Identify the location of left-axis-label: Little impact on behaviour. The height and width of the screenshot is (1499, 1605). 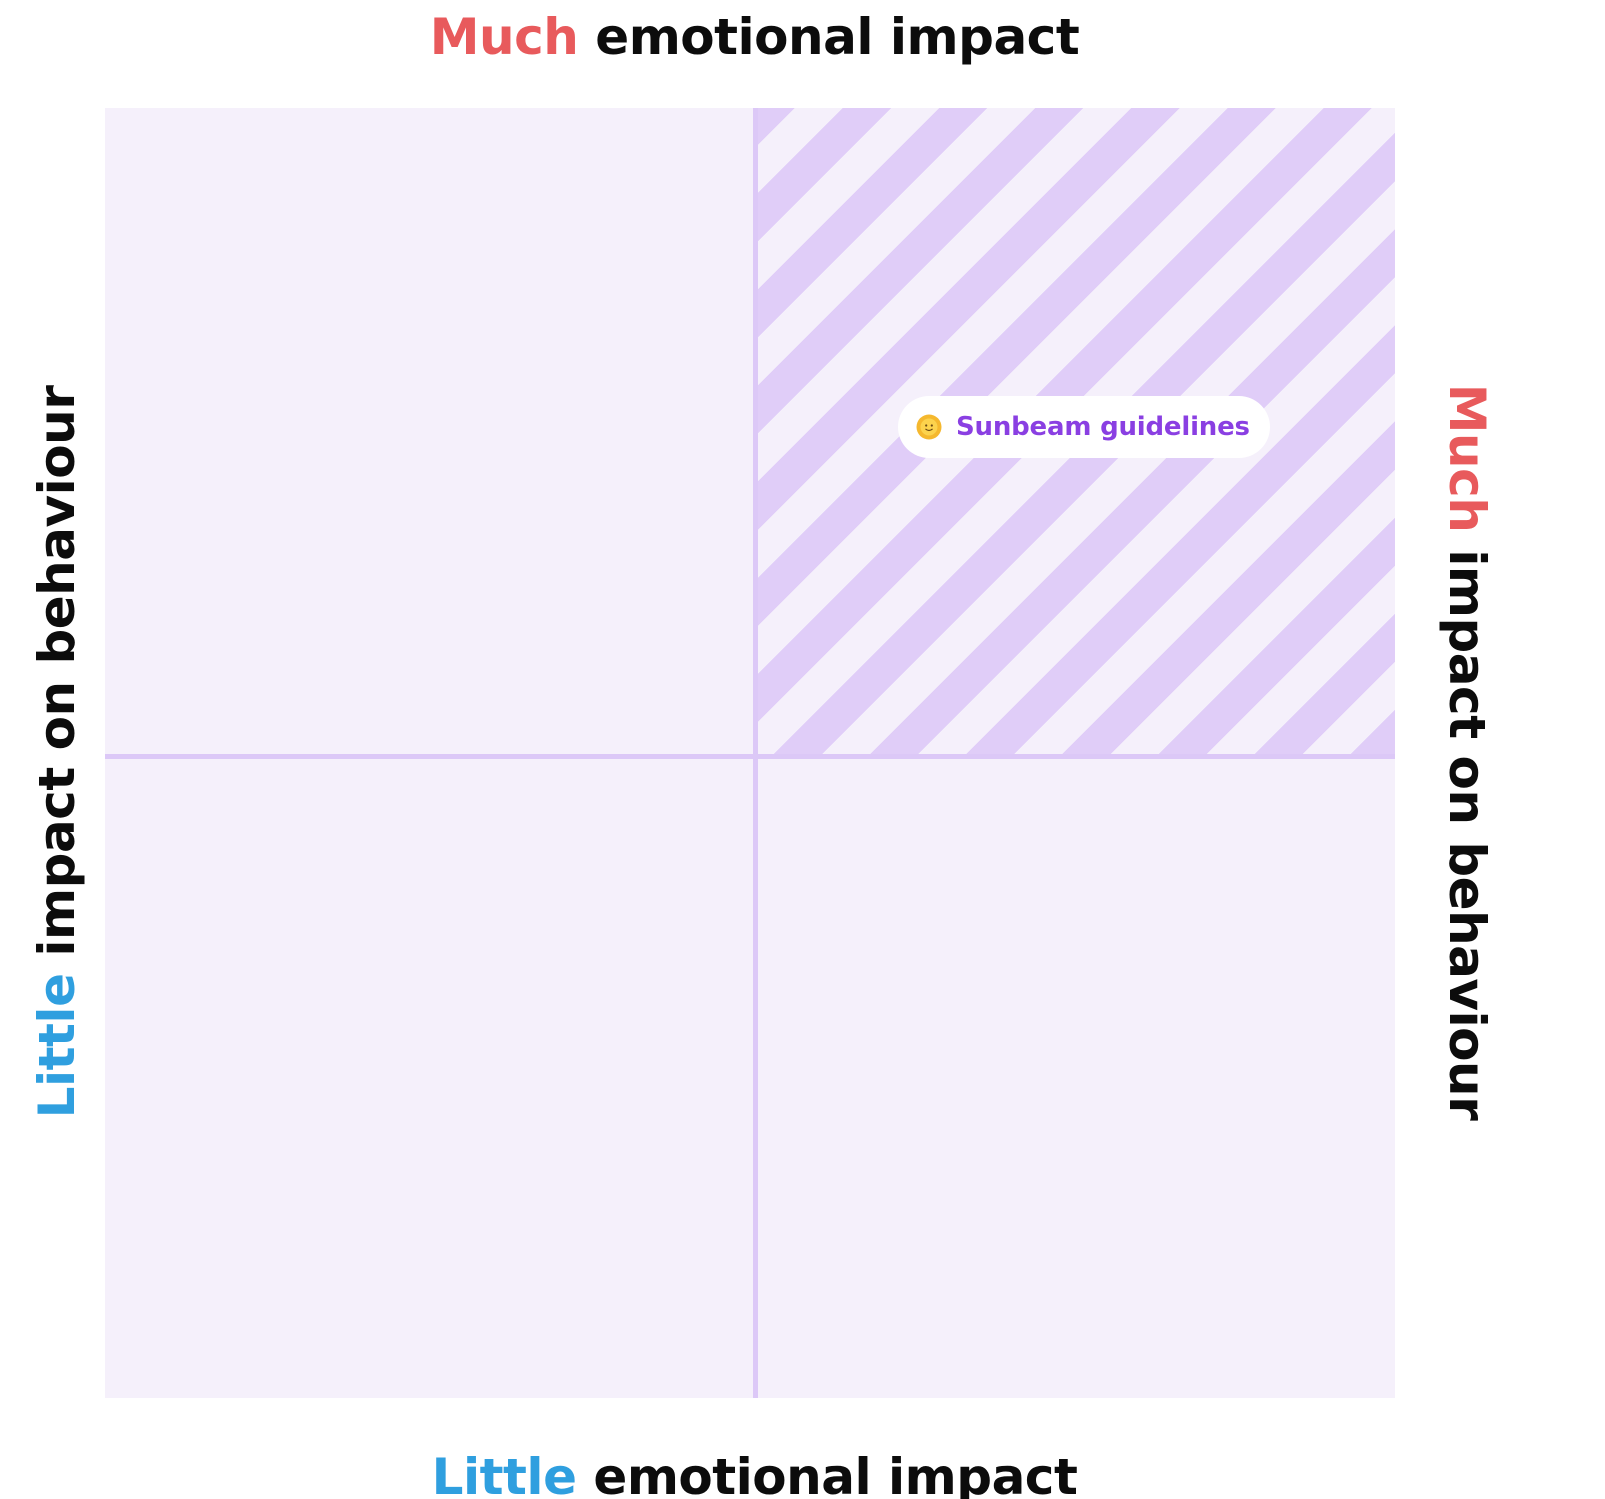
(57, 752).